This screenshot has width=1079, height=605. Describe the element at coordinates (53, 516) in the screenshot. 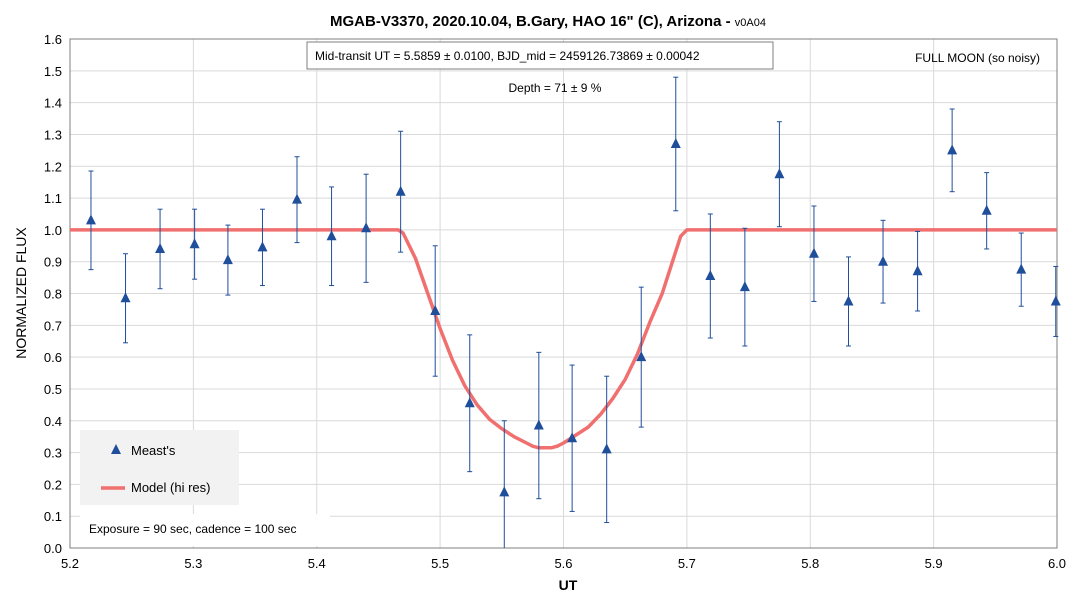

I see `y-tick-label: 0.1` at that location.